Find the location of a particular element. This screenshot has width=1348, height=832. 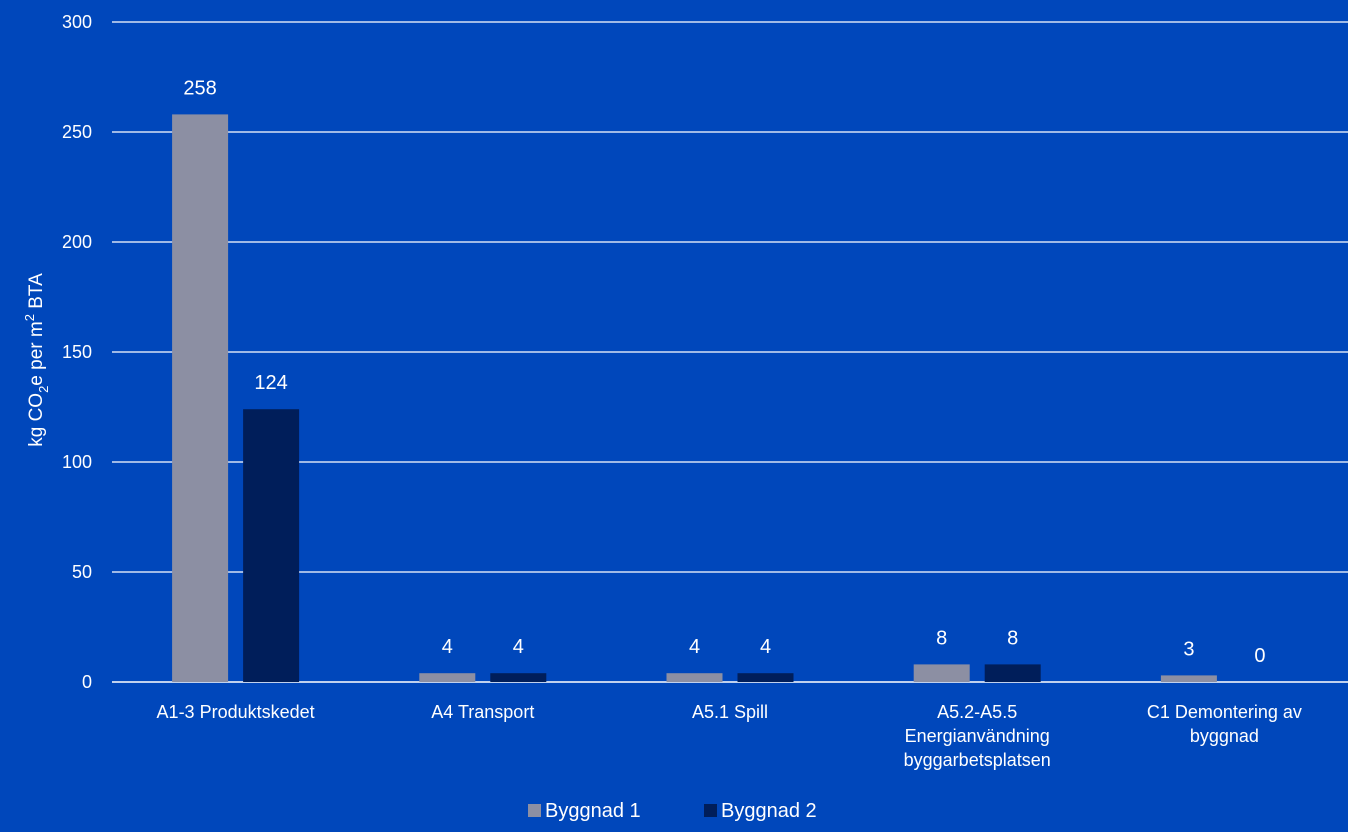

legend-label: Byggnad 2 is located at coordinates (769, 811).